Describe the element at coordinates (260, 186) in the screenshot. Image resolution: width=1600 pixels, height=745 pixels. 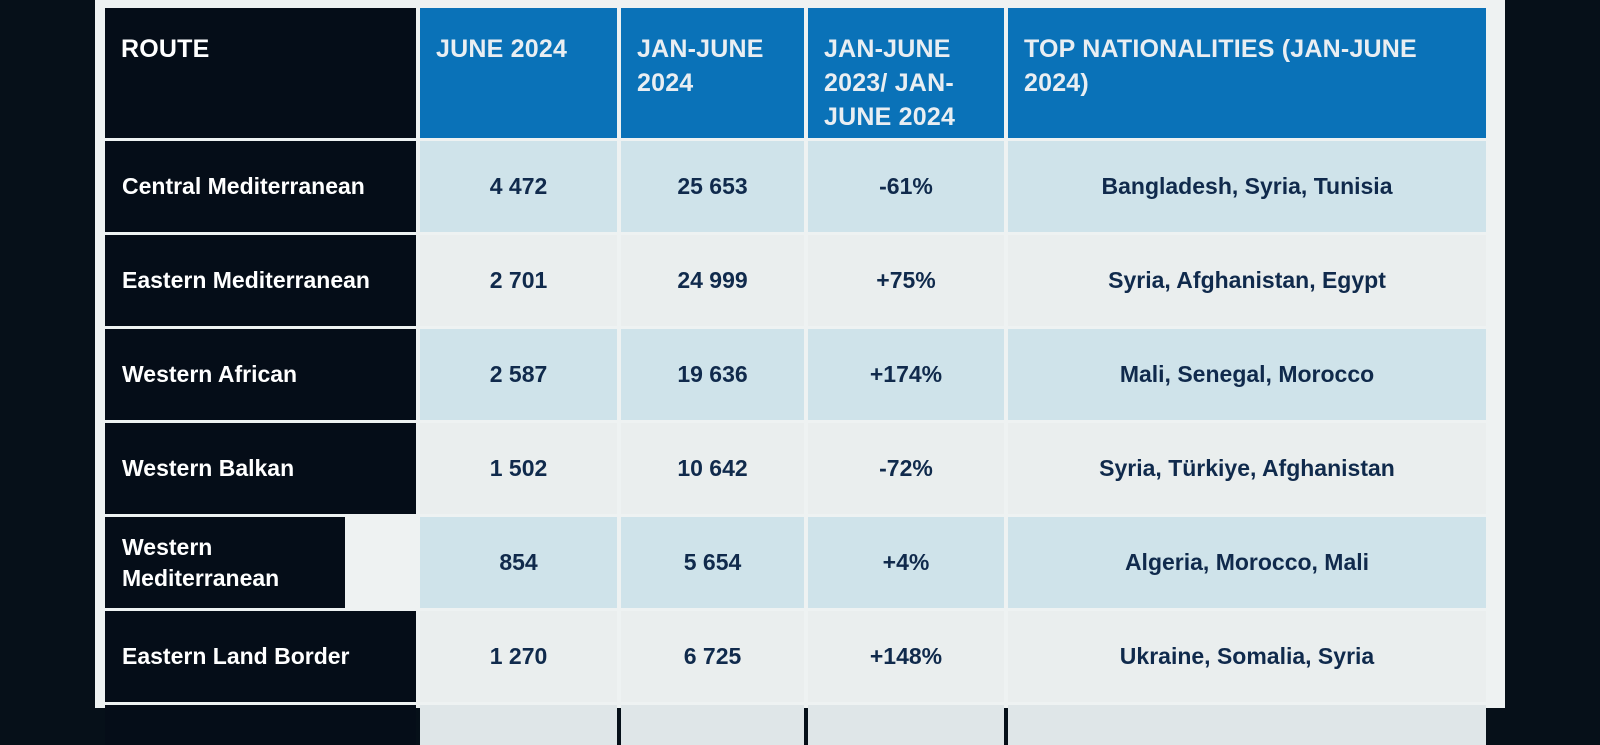
I see `route-name: Central Mediterranean` at that location.